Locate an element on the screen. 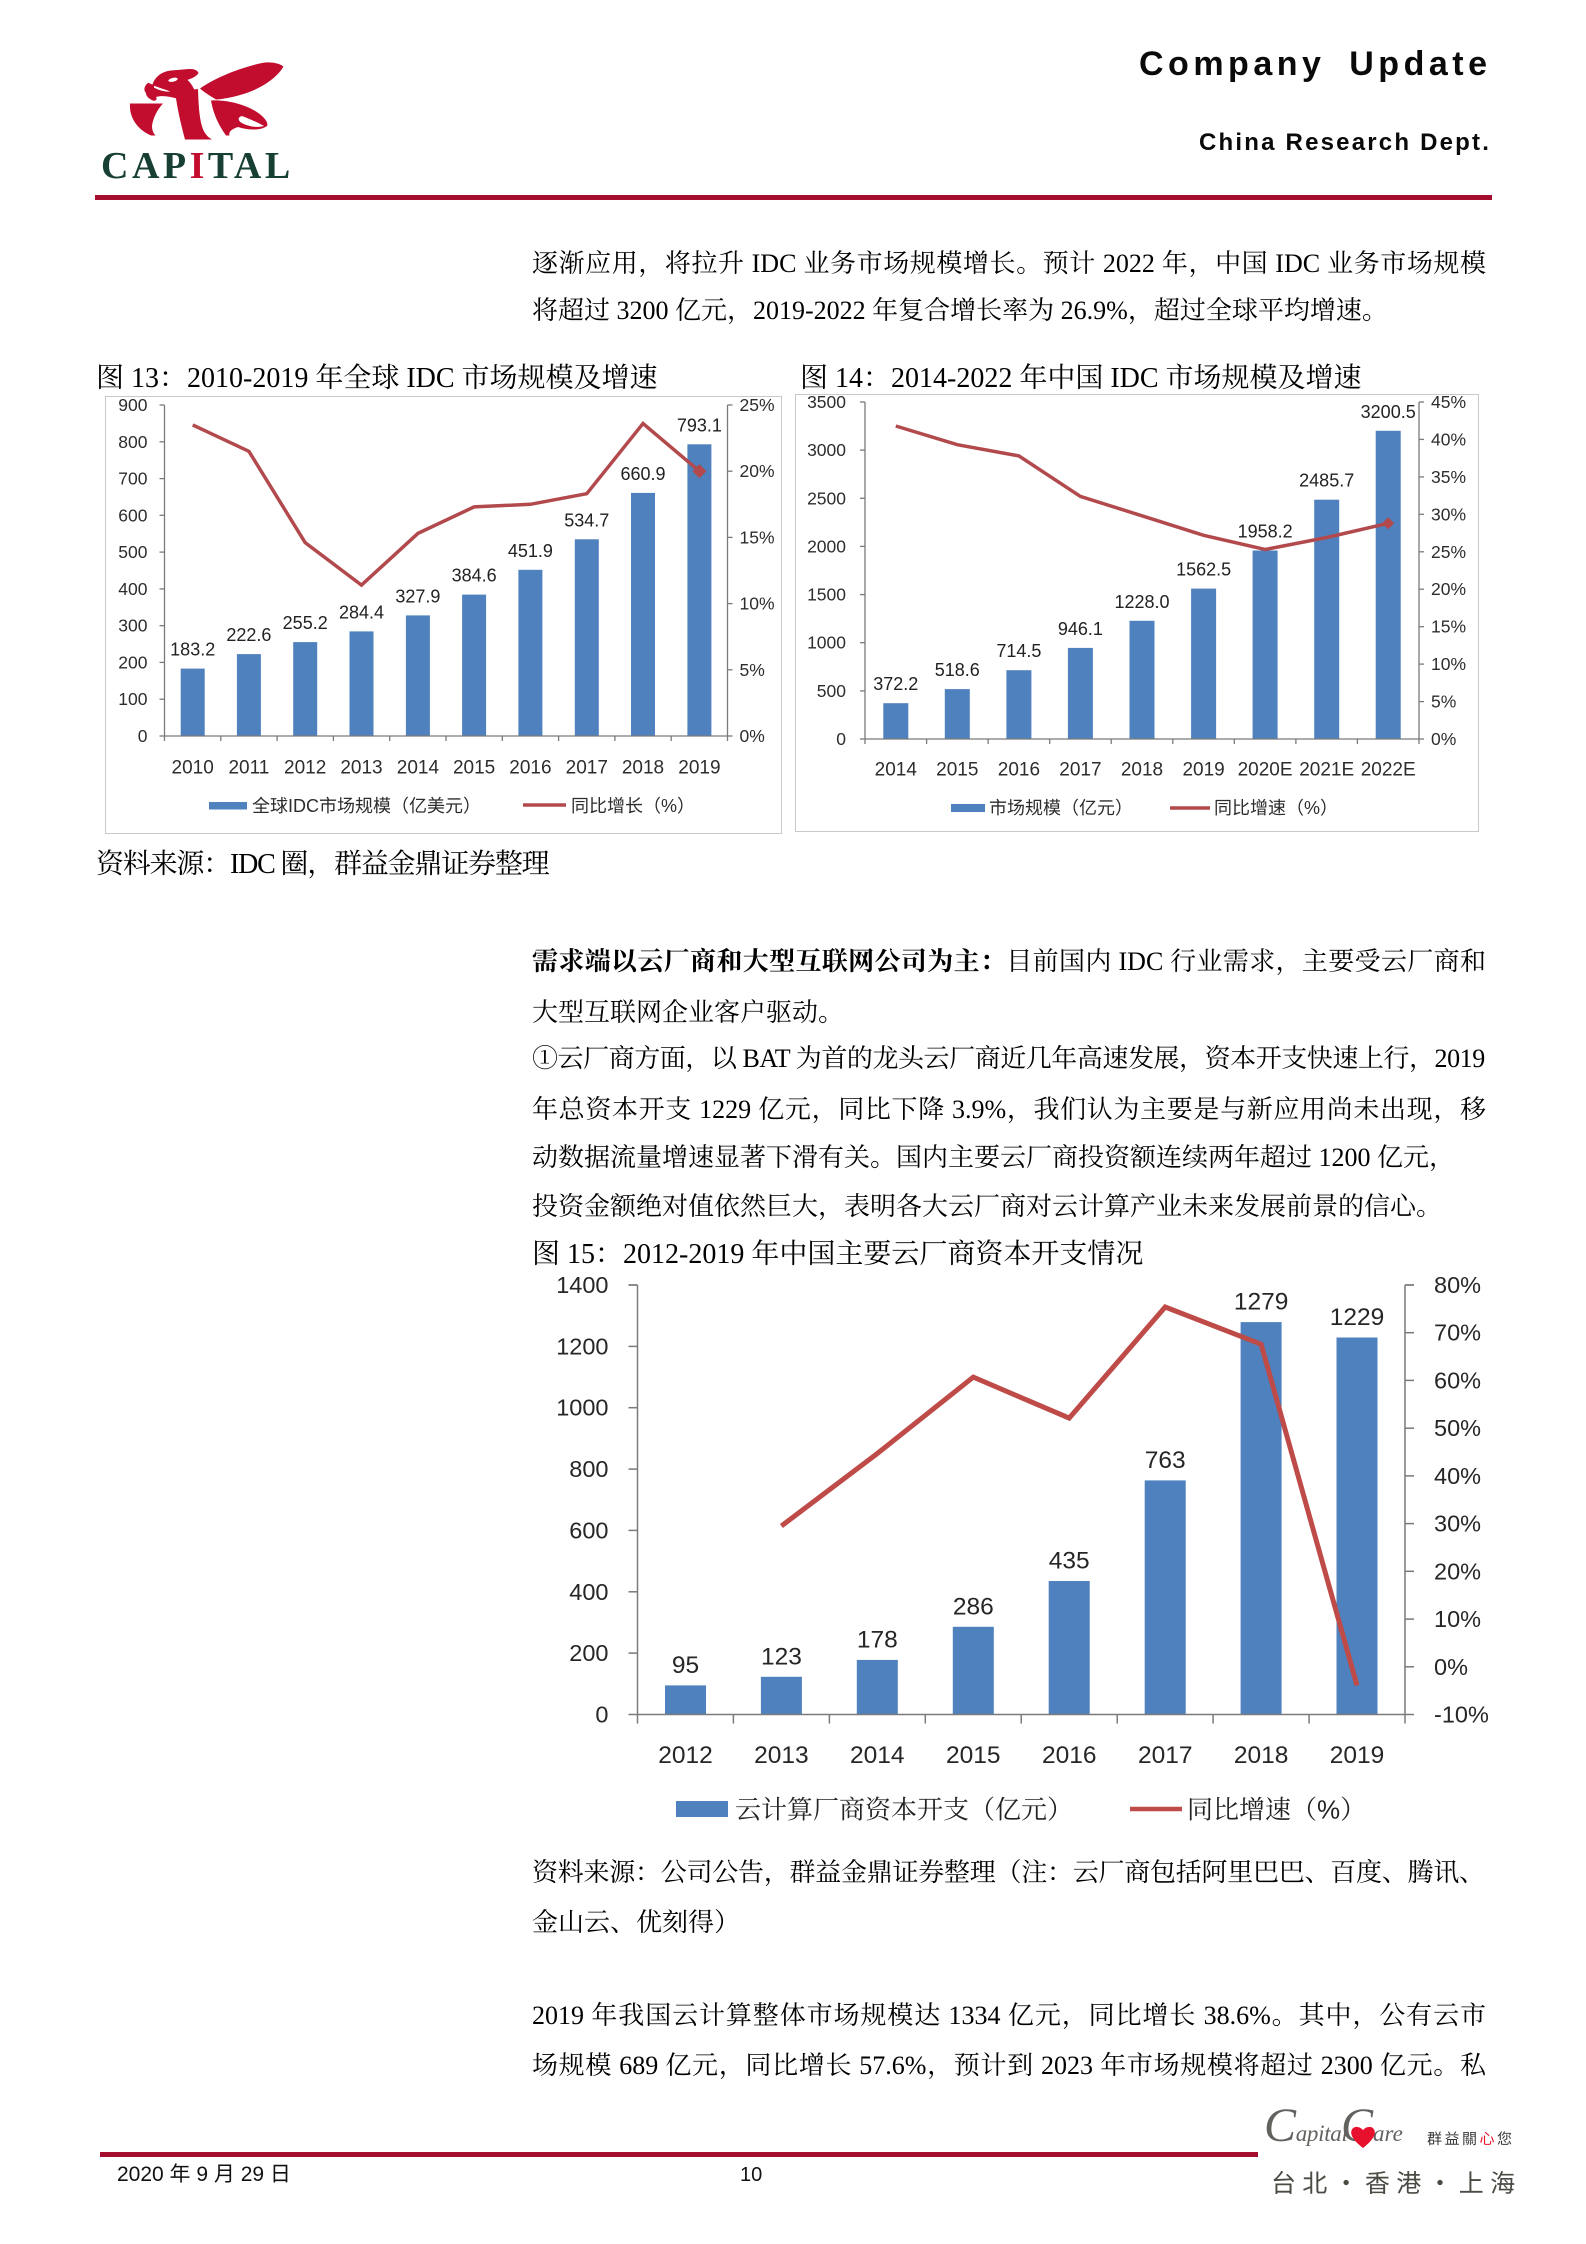 This screenshot has width=1586, height=2244. svg-text: 1279 is located at coordinates (1261, 1302).